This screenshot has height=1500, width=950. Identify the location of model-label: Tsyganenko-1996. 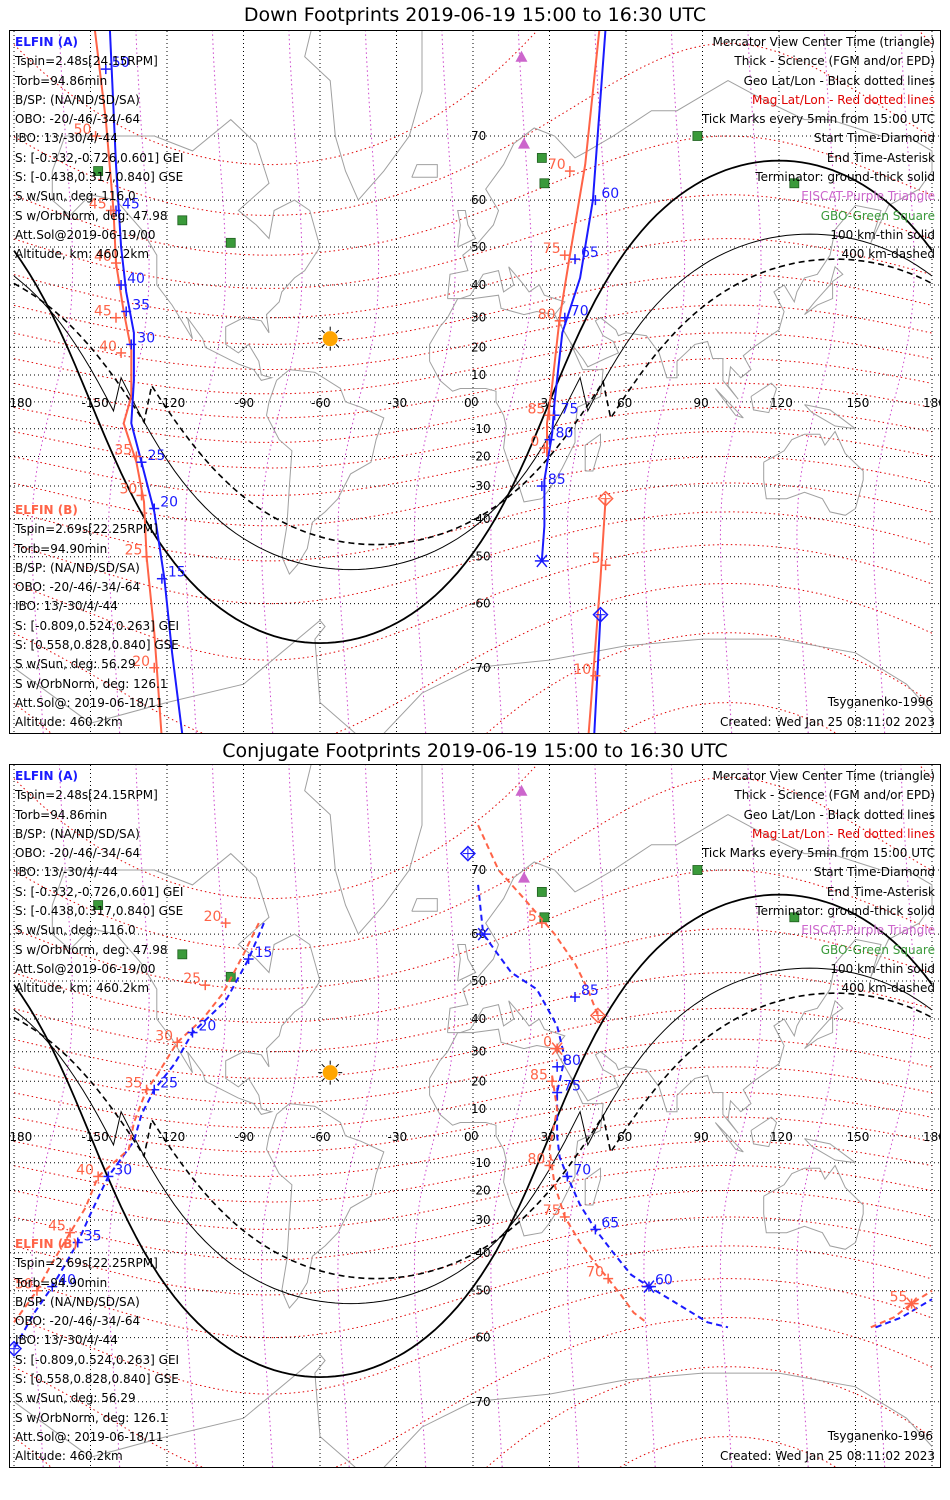
(880, 702).